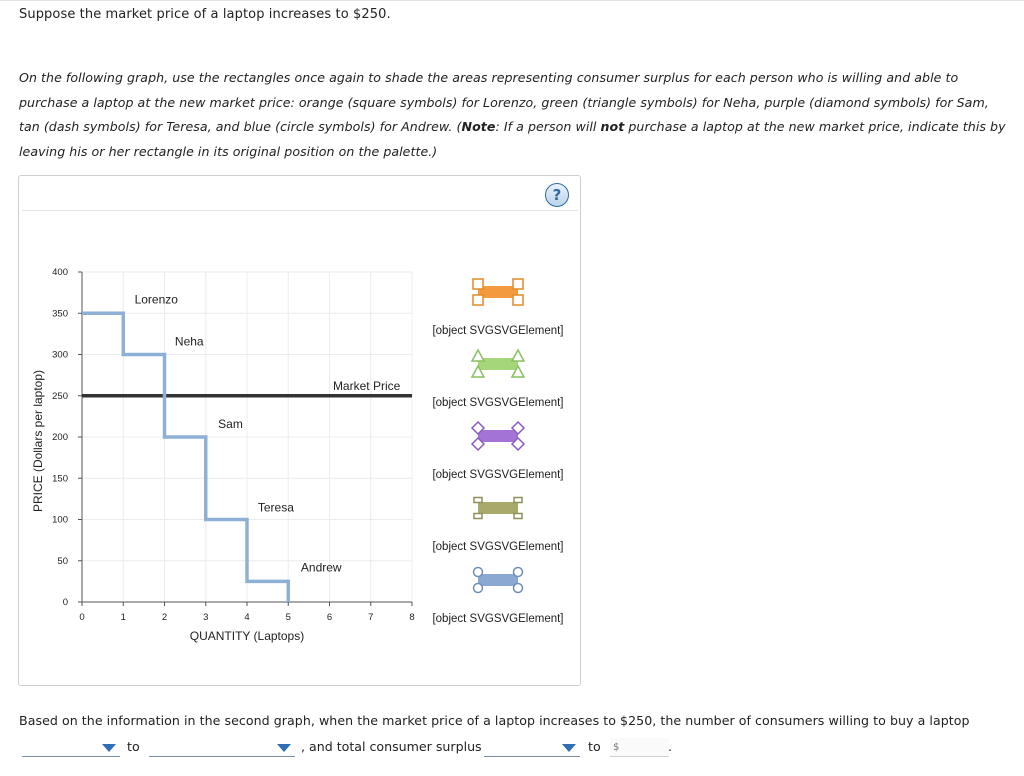 The height and width of the screenshot is (776, 1024). Describe the element at coordinates (164, 617) in the screenshot. I see `x-tick-label: 2` at that location.